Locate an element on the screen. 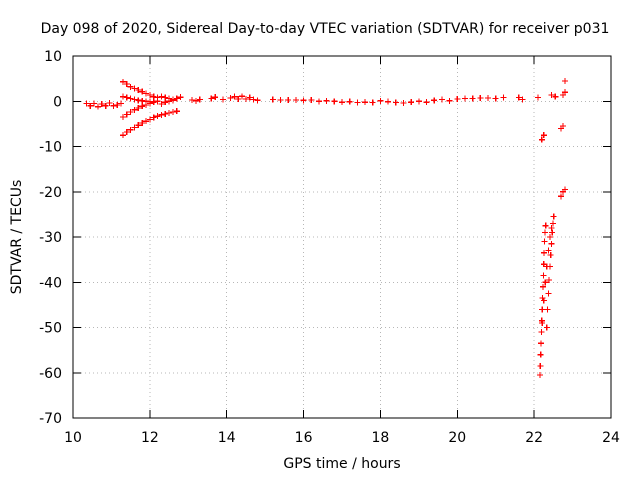 The image size is (640, 480). x-tick-label: 24 is located at coordinates (611, 438).